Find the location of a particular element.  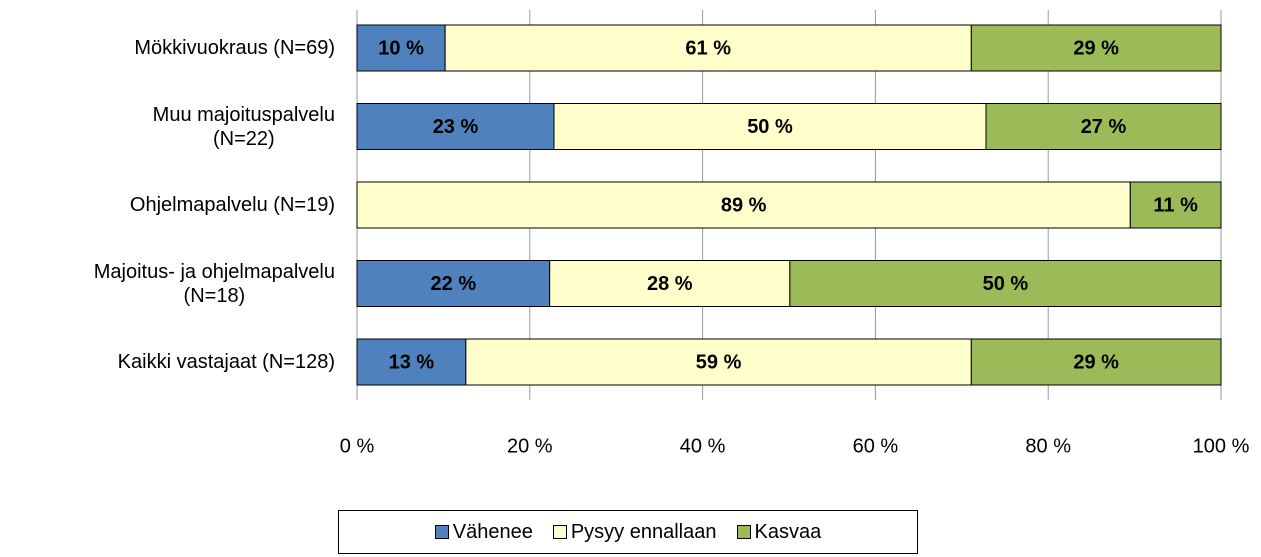

y-tick-label: Mökkivuokraus (N=69) is located at coordinates (234, 48).